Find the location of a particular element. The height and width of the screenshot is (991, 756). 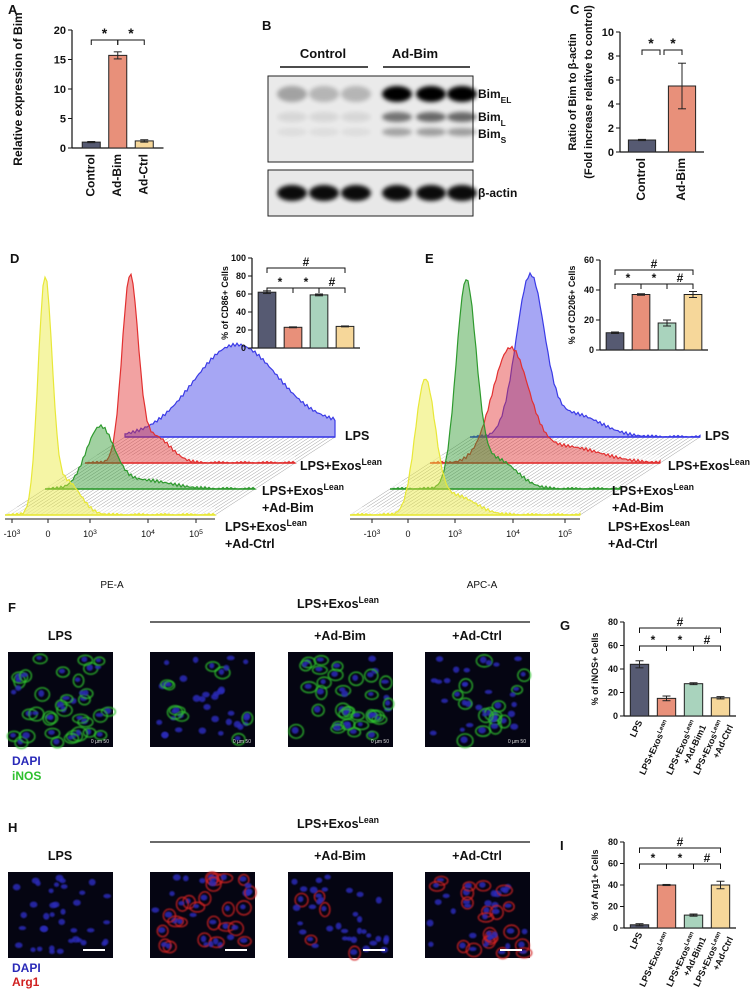

label-superscript: Lean is located at coordinates (680, 523).